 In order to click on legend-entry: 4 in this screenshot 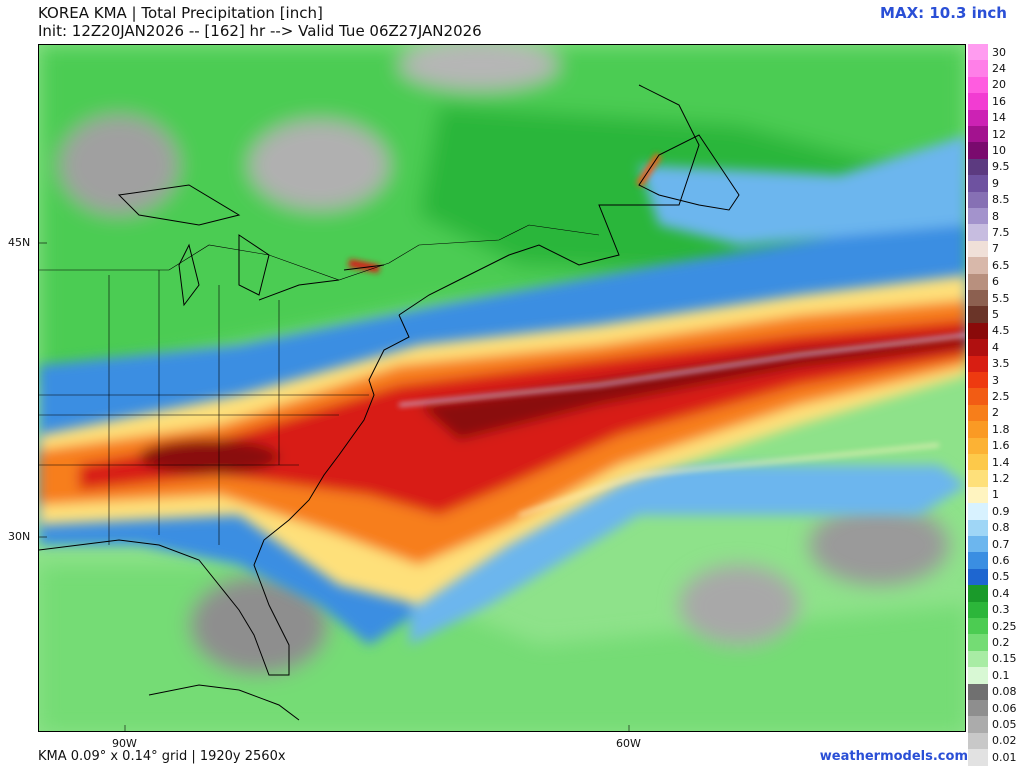, I will do `click(996, 347)`.